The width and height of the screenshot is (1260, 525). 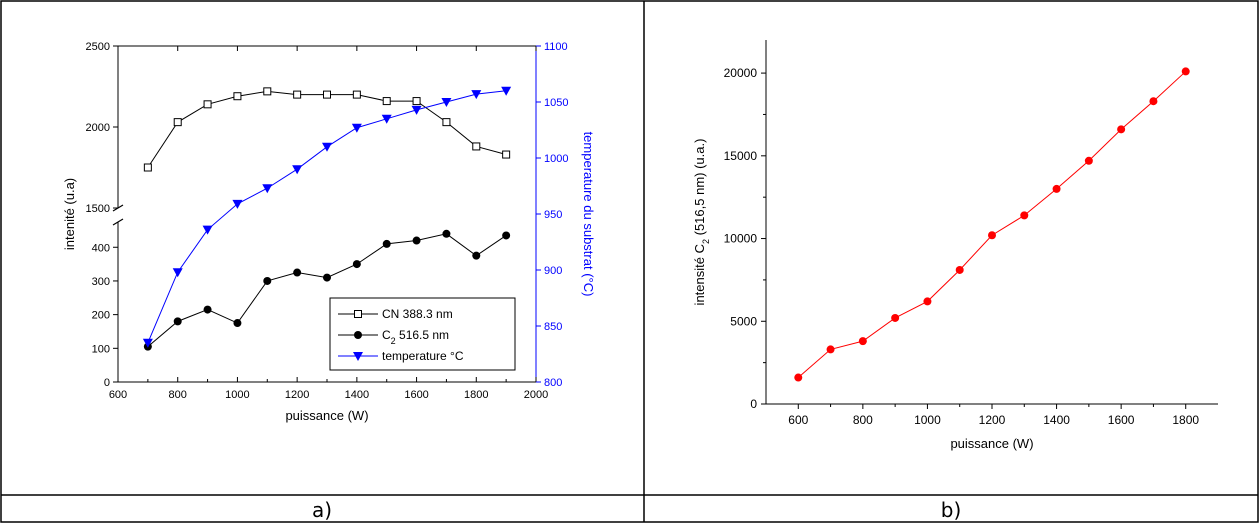 I want to click on legend-label-2: temperature °C, so click(x=423, y=356).